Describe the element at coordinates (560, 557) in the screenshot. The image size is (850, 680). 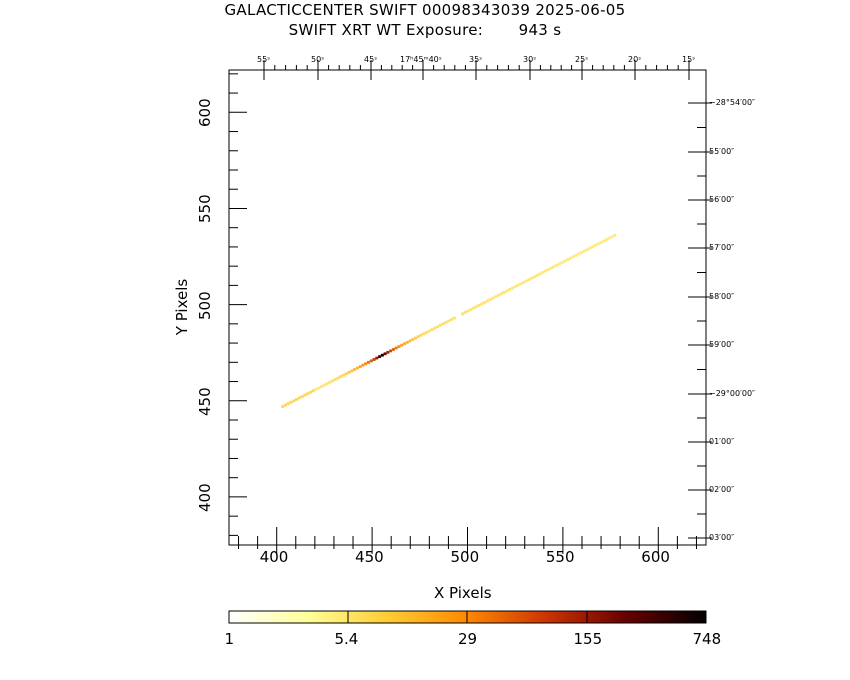
I see `x-tick-label: 550` at that location.